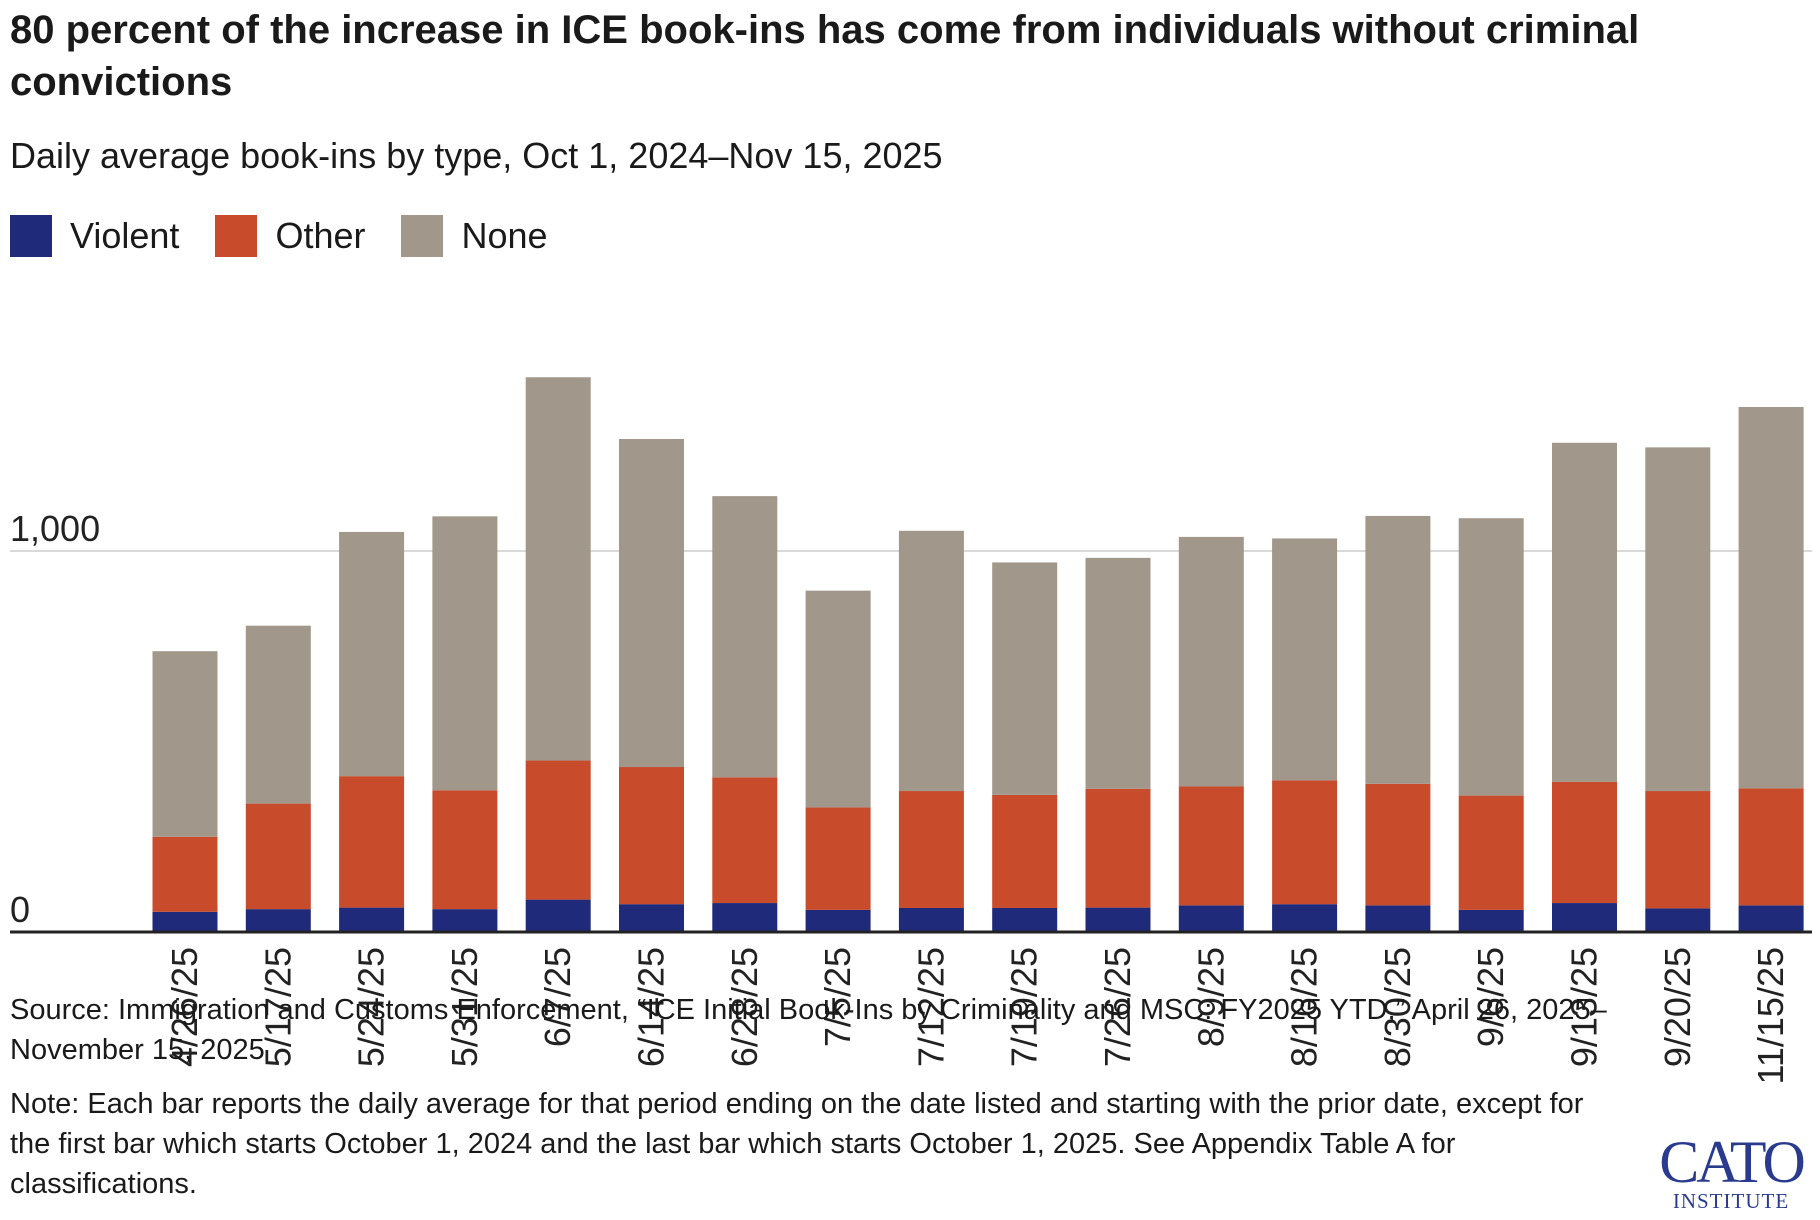 The width and height of the screenshot is (1820, 1220). What do you see at coordinates (557, 997) in the screenshot?
I see `x-tick-label-6-7-25: 6/7/25` at bounding box center [557, 997].